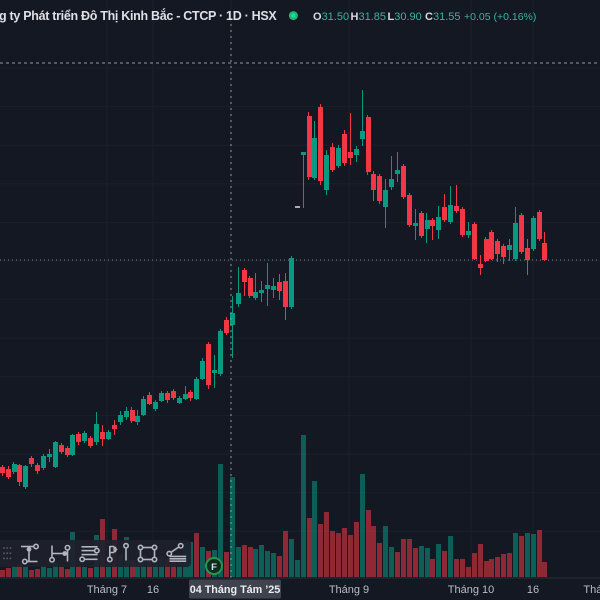 The image size is (600, 600). I want to click on svg-text: F, so click(214, 567).